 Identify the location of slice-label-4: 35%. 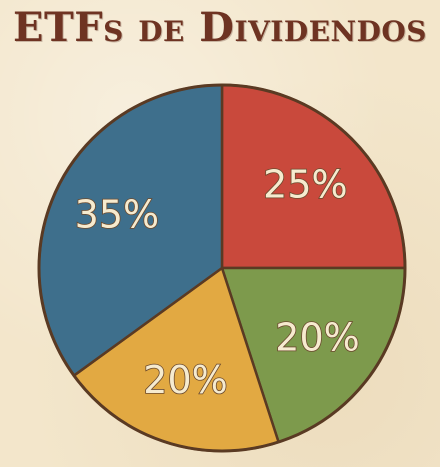
(117, 214).